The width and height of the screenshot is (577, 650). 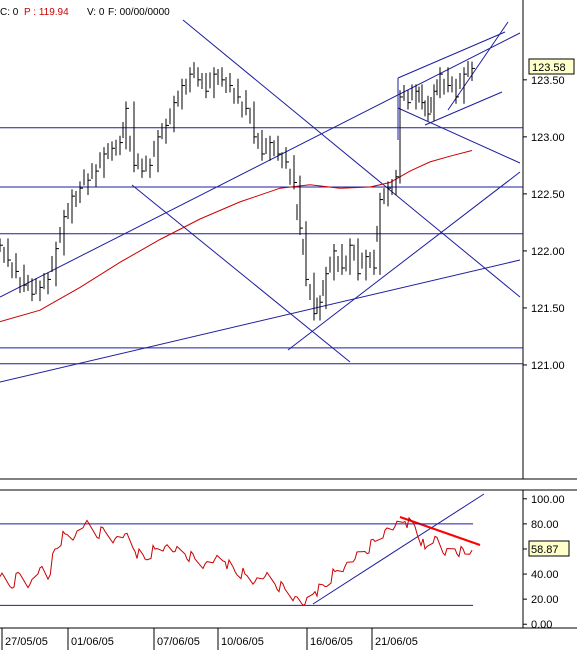 What do you see at coordinates (396, 642) in the screenshot?
I see `x-axis-tick-label: 21/06/05` at bounding box center [396, 642].